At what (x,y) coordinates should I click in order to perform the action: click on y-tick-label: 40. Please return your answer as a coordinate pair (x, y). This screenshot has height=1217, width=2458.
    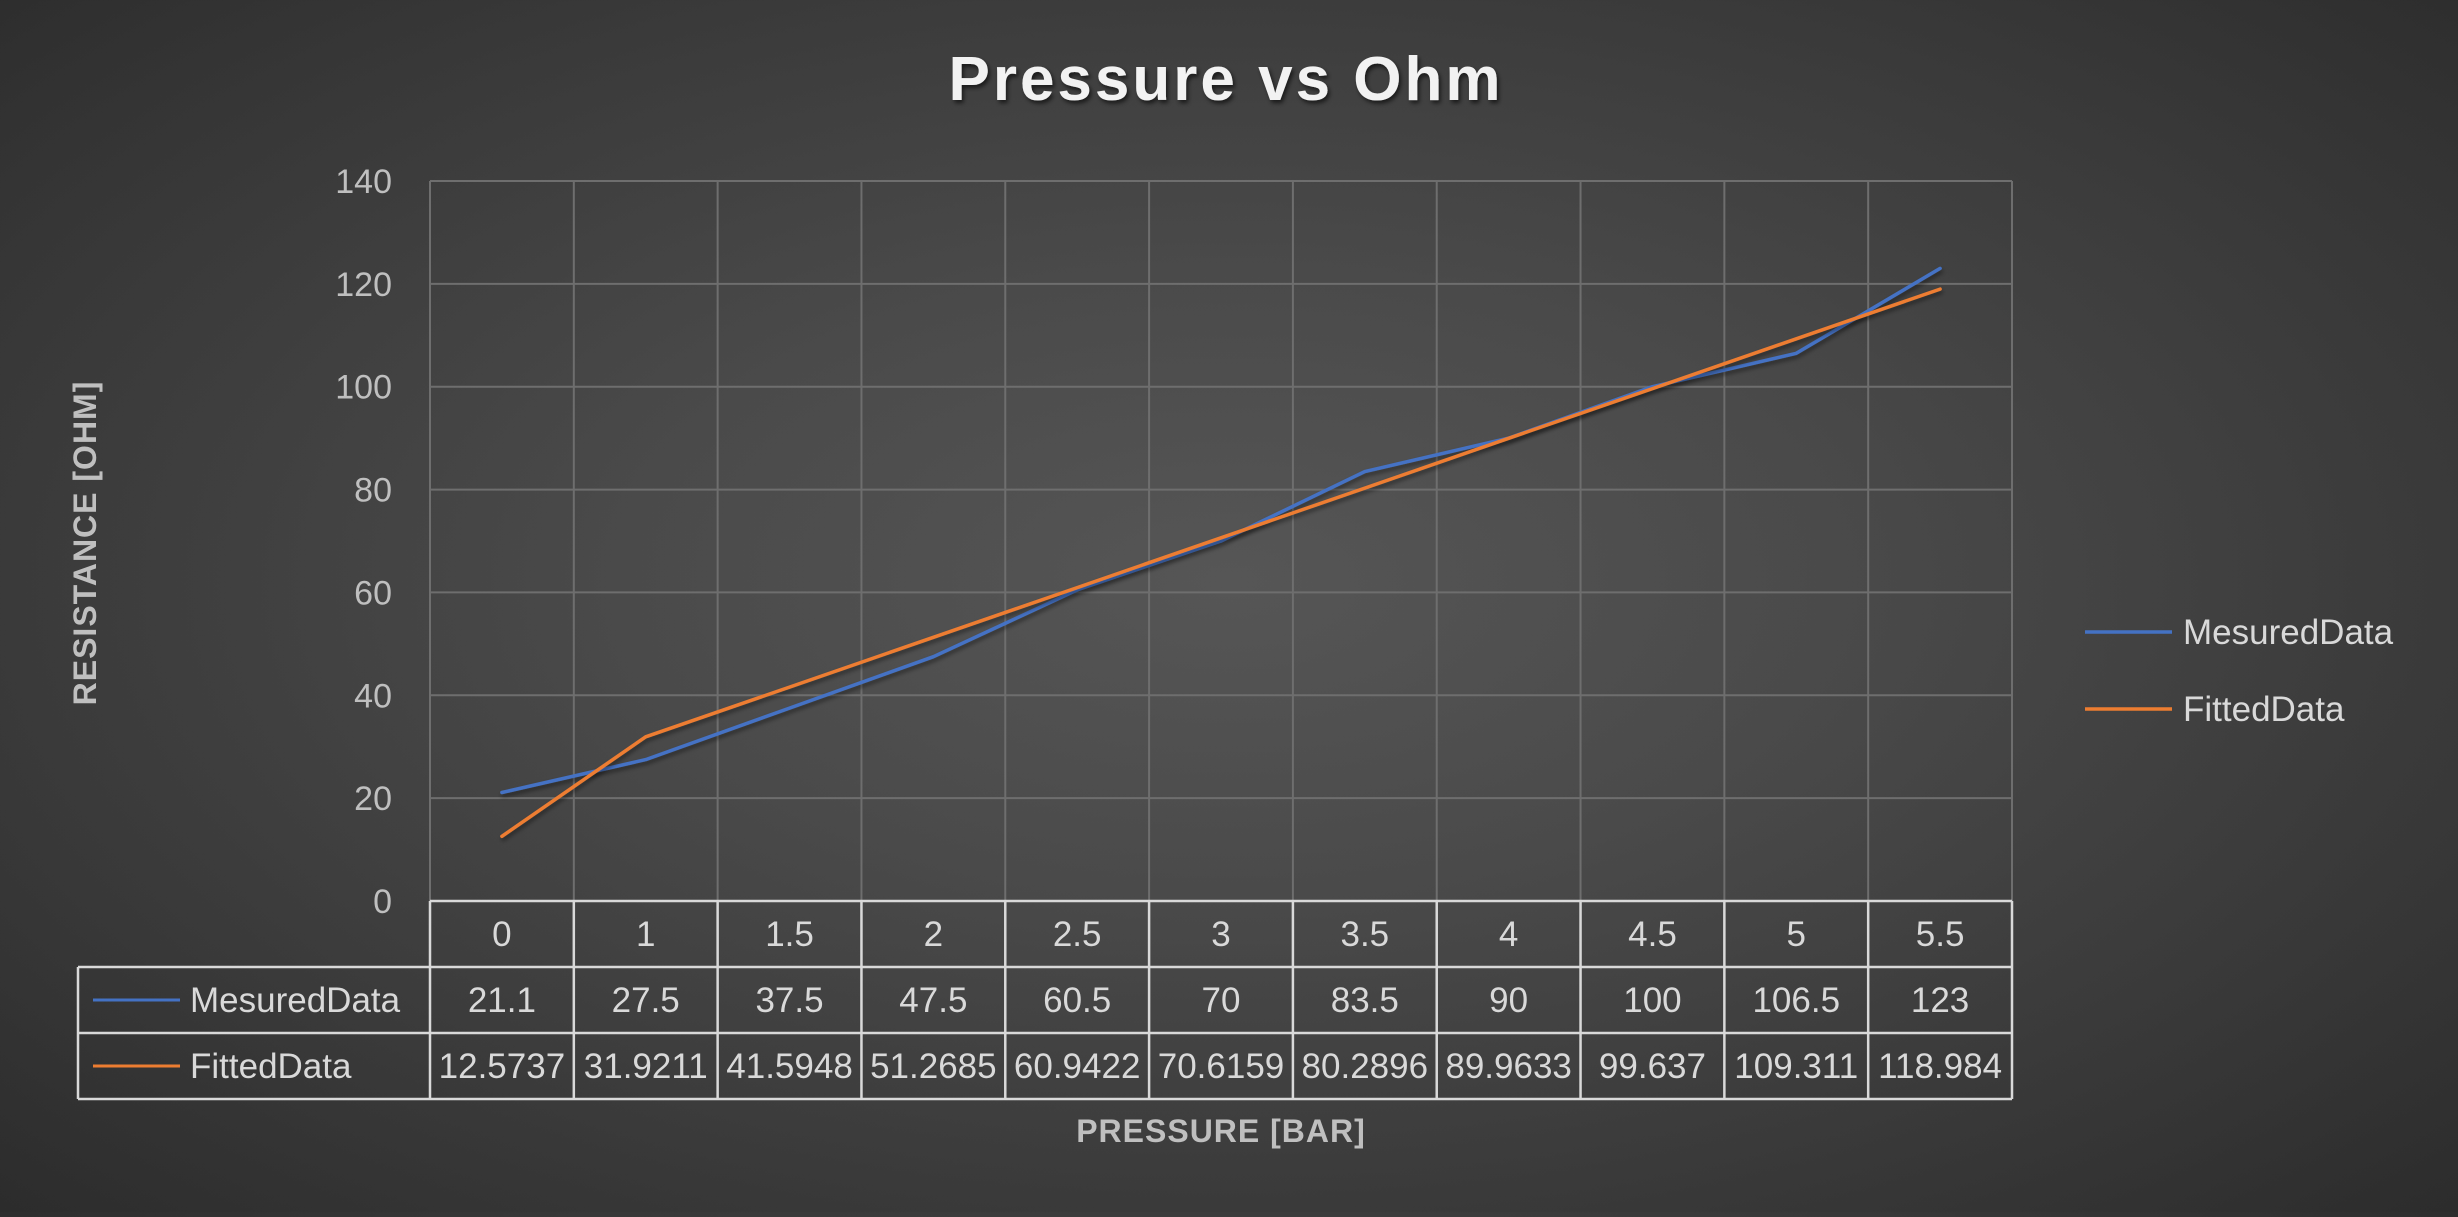
    Looking at the image, I should click on (373, 696).